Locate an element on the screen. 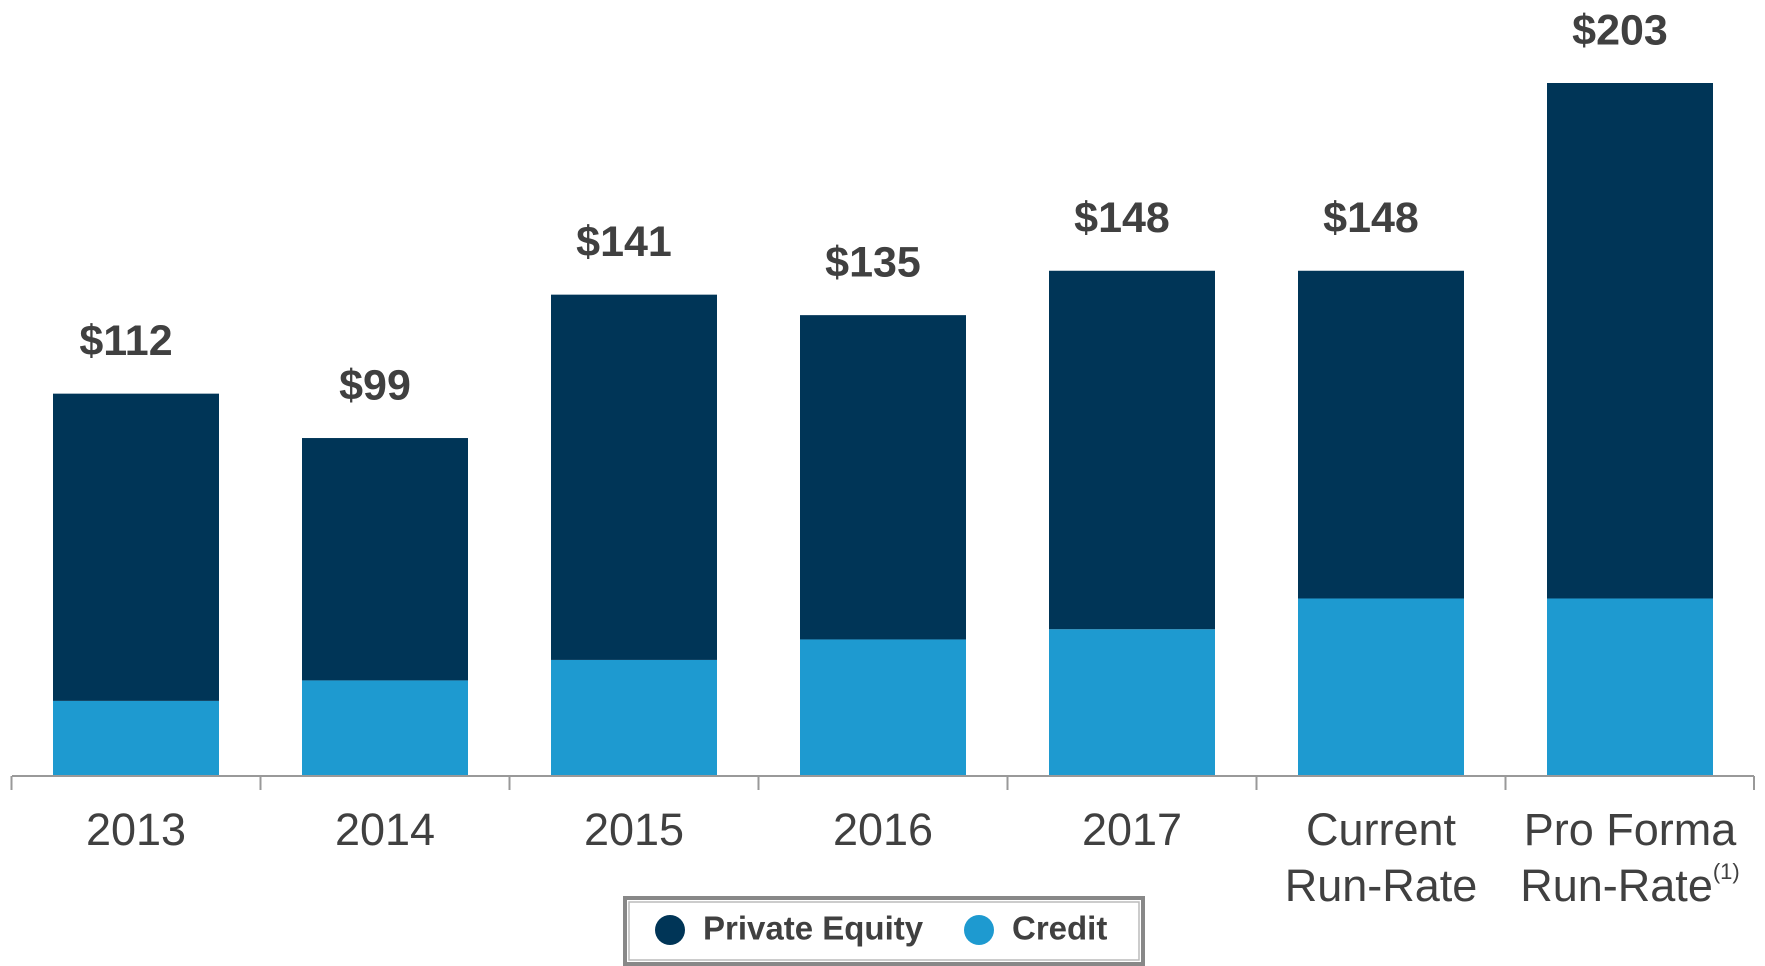  x-tick-label: 2013 is located at coordinates (136, 829).